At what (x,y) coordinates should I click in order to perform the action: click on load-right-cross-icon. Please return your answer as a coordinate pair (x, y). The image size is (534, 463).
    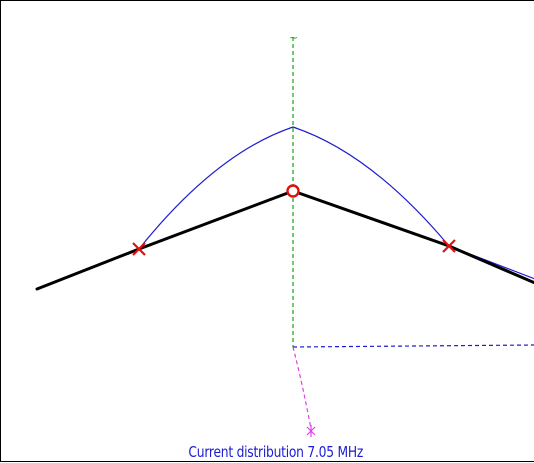
    Looking at the image, I should click on (449, 246).